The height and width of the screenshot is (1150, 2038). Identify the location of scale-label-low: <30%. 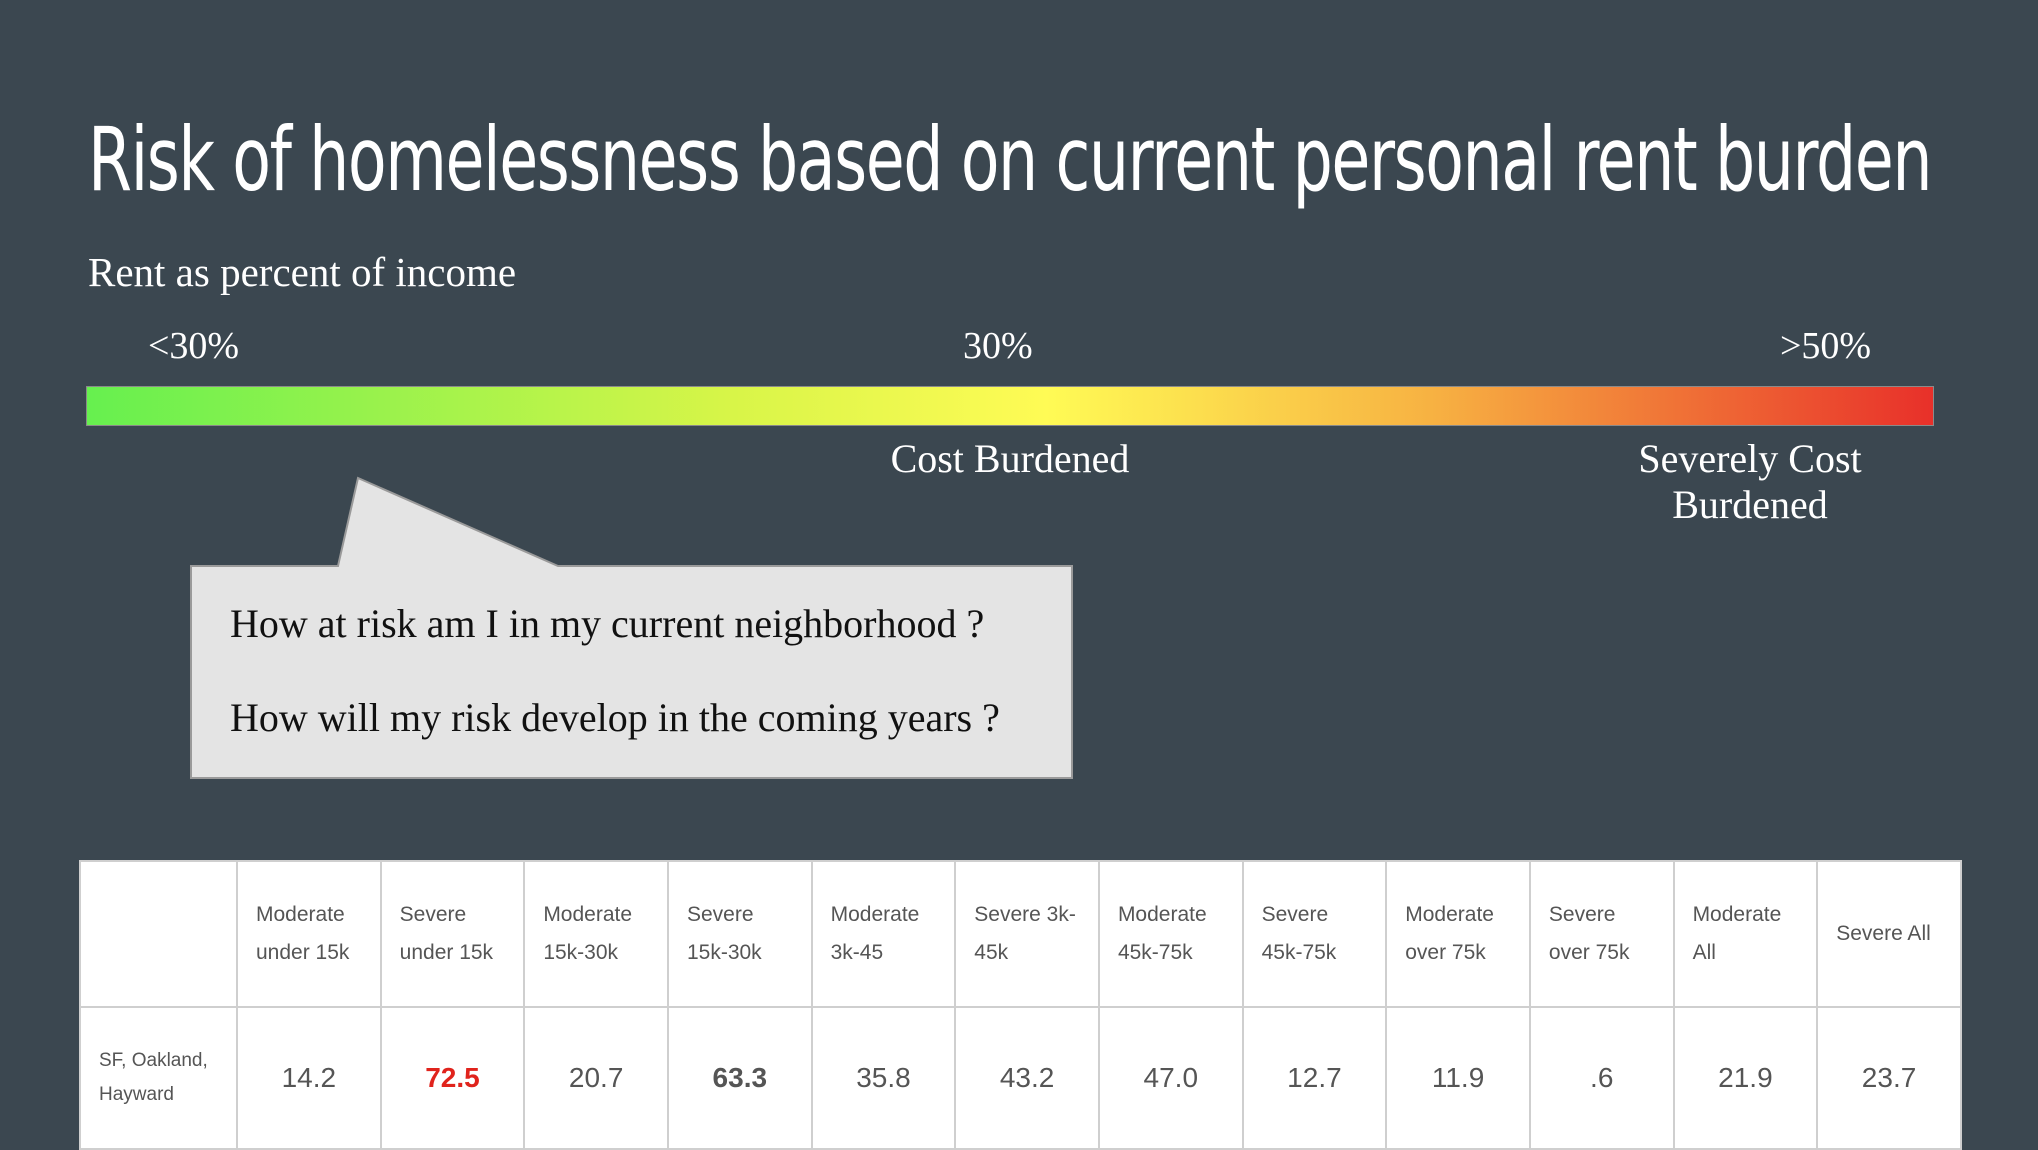
(194, 346).